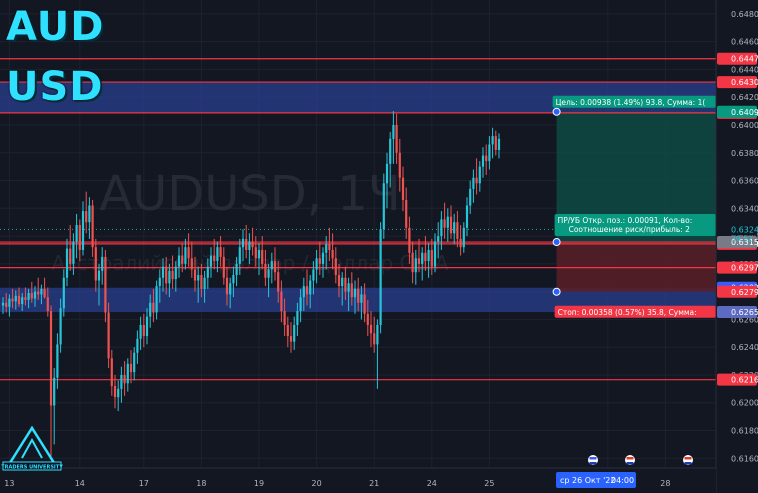 This screenshot has height=493, width=758. What do you see at coordinates (625, 220) in the screenshot?
I see `position-pnl-text-1: ПР/УБ Откр. поз.: 0.00091, Кол-во:` at bounding box center [625, 220].